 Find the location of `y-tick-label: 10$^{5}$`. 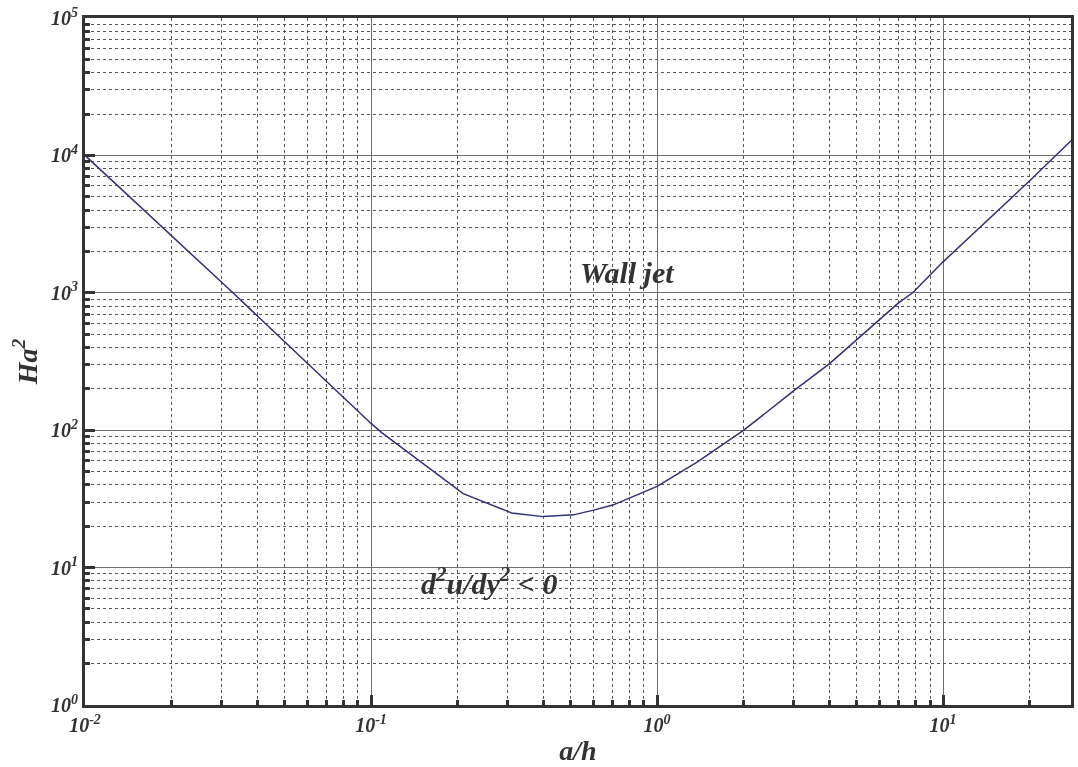

y-tick-label: 10$^{5}$ is located at coordinates (64, 16).